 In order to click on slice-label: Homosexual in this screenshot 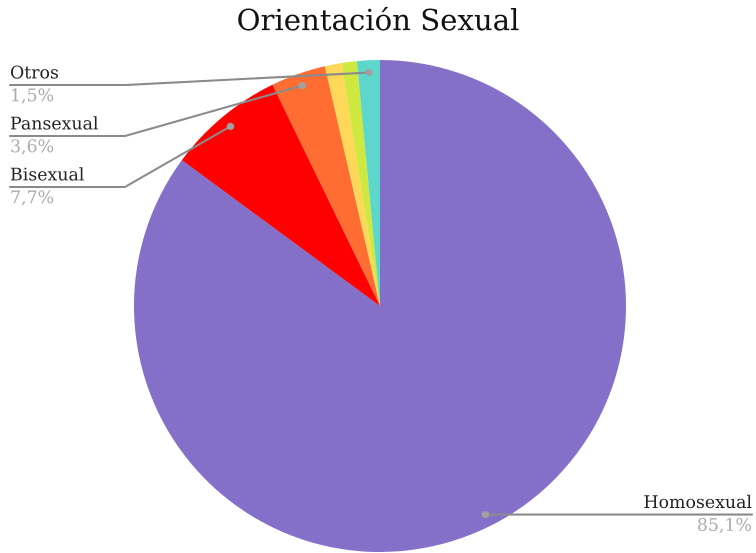, I will do `click(698, 501)`.